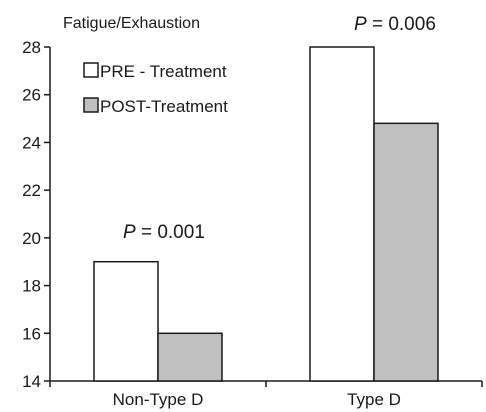 The height and width of the screenshot is (412, 486). I want to click on y-tick-label: 20, so click(31, 238).